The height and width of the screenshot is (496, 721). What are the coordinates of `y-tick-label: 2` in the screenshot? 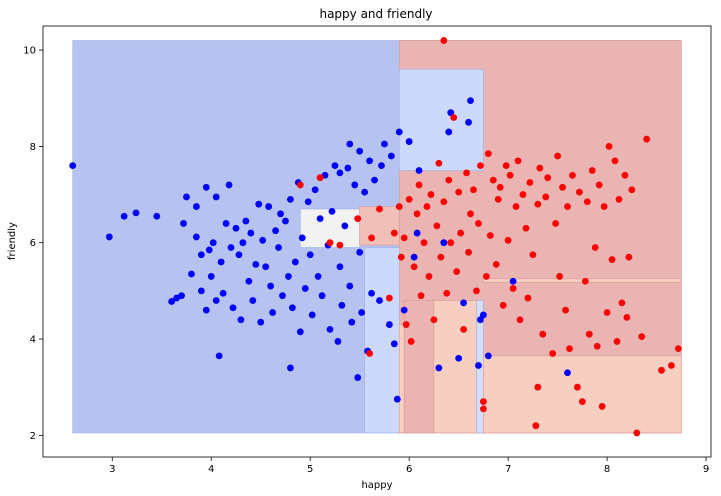 It's located at (33, 436).